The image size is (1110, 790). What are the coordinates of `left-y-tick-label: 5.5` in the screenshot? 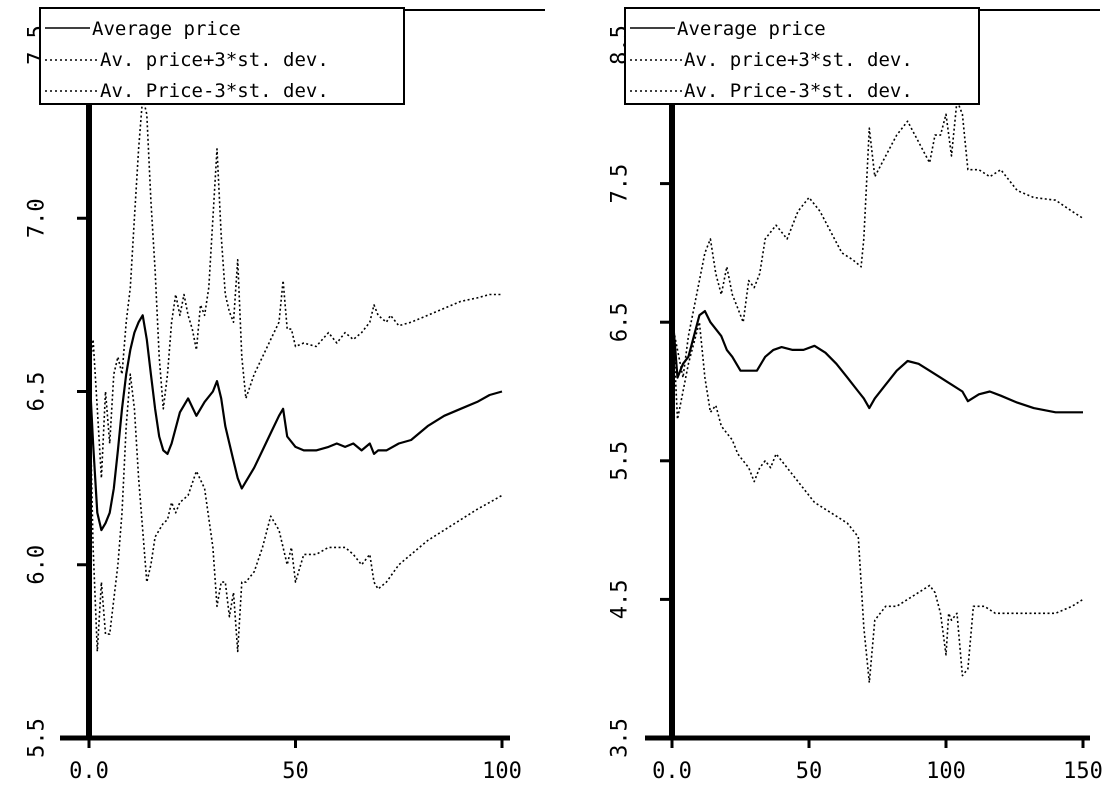 It's located at (37, 738).